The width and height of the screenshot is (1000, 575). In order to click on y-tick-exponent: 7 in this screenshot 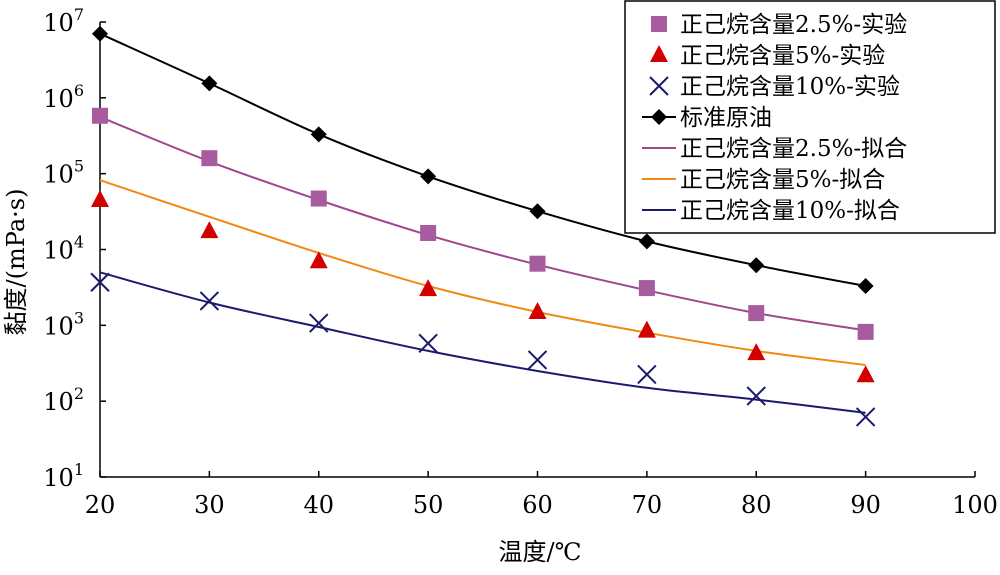, I will do `click(79, 14)`.